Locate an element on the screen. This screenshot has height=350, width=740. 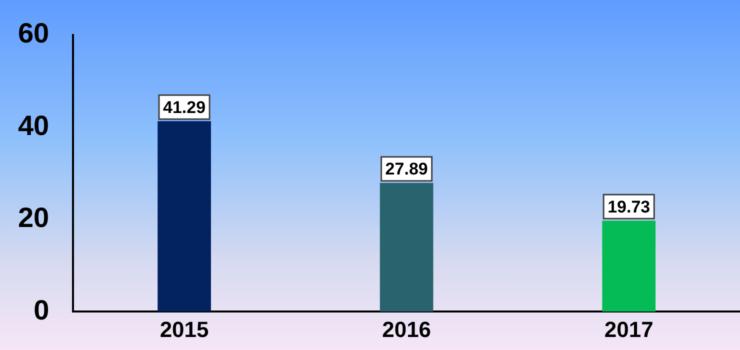
data-label: 27.89 is located at coordinates (406, 169).